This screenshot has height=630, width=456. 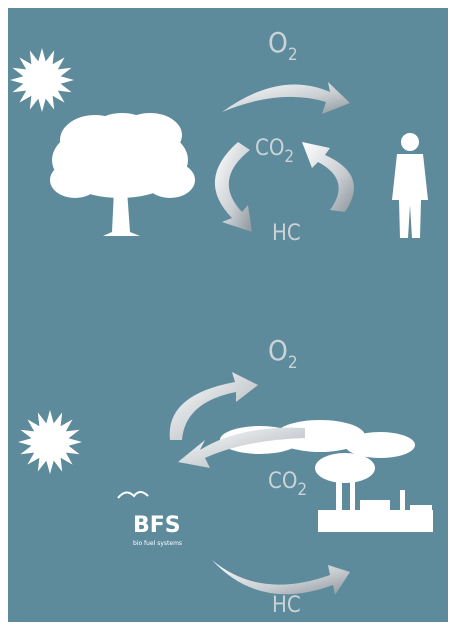 What do you see at coordinates (157, 525) in the screenshot?
I see `logo-name: BFS` at bounding box center [157, 525].